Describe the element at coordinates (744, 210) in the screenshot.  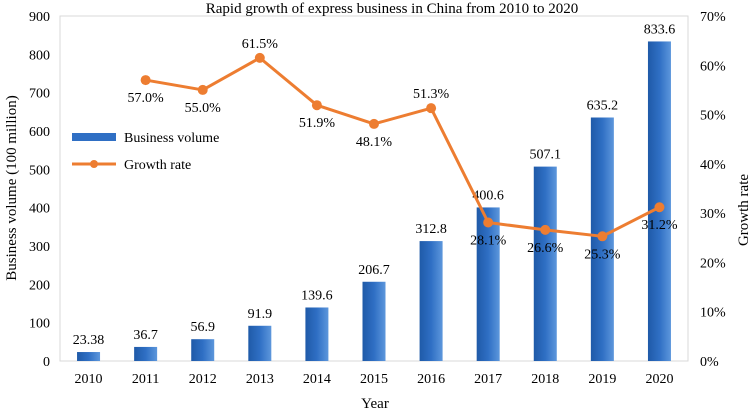
I see `y-axis-right-title: Growth rate` at that location.